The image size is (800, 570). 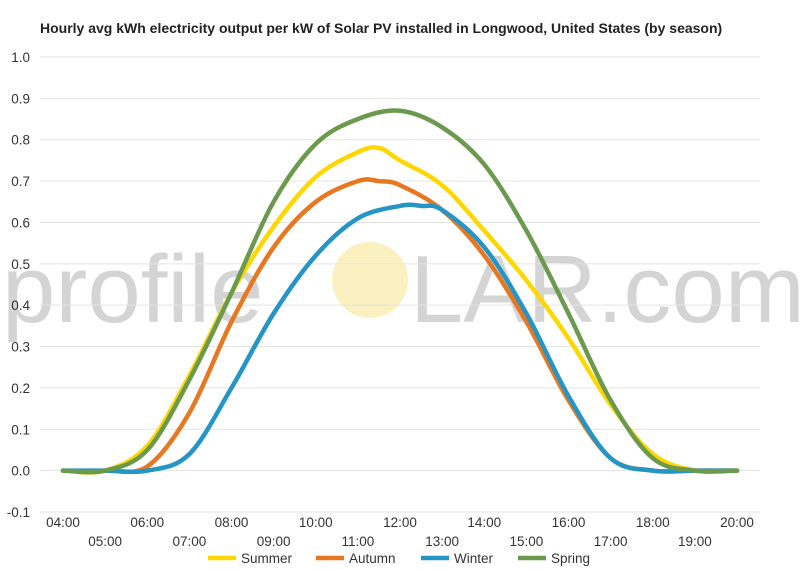 I want to click on legend-label: Summer, so click(x=267, y=558).